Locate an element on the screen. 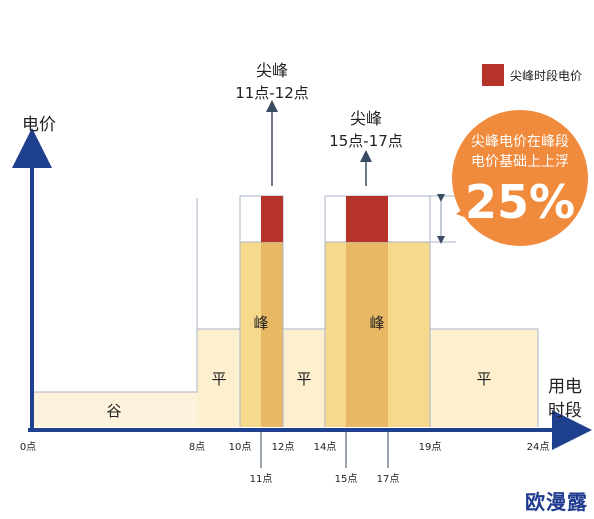  legend-label: 尖峰时段电价 is located at coordinates (546, 75).